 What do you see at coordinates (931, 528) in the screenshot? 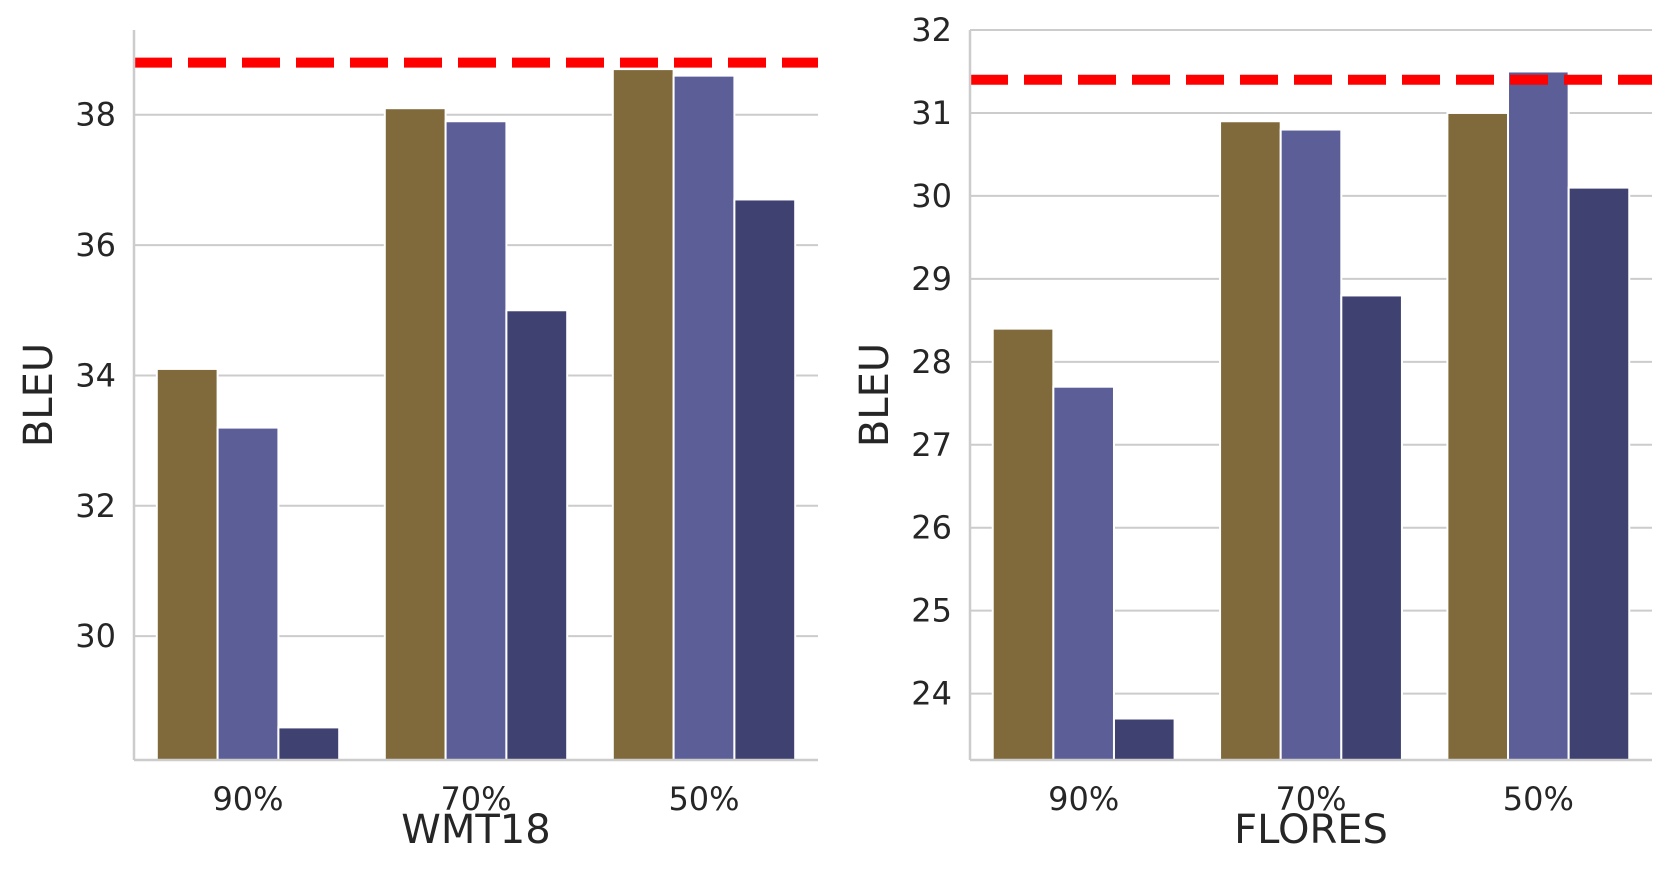
I see `y-tick-label: 26` at bounding box center [931, 528].